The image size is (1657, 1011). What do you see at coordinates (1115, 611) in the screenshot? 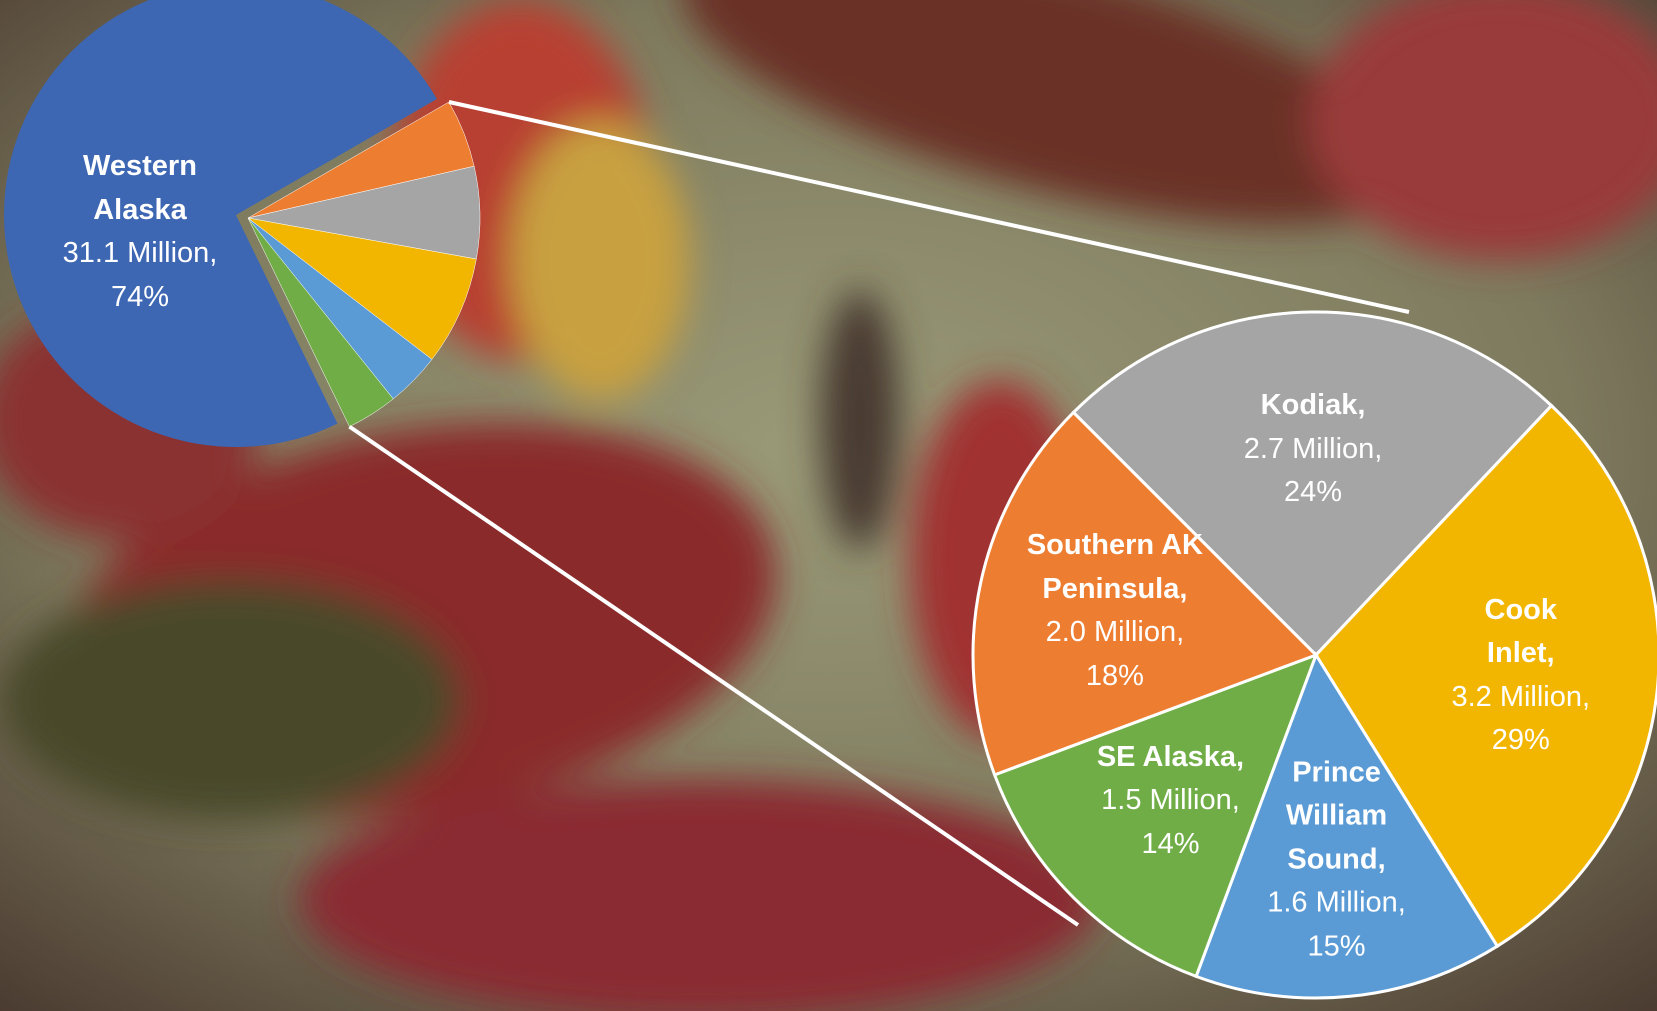
I see `data-label: Southern AK Peninsula, 2.0 Million, 18%` at bounding box center [1115, 611].